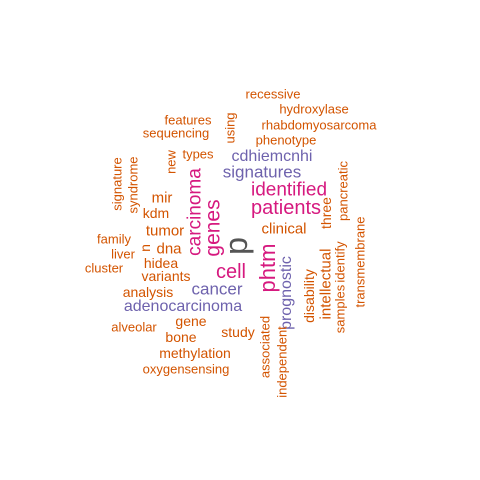  I want to click on word-oxygensensing: oxygensensing, so click(186, 369).